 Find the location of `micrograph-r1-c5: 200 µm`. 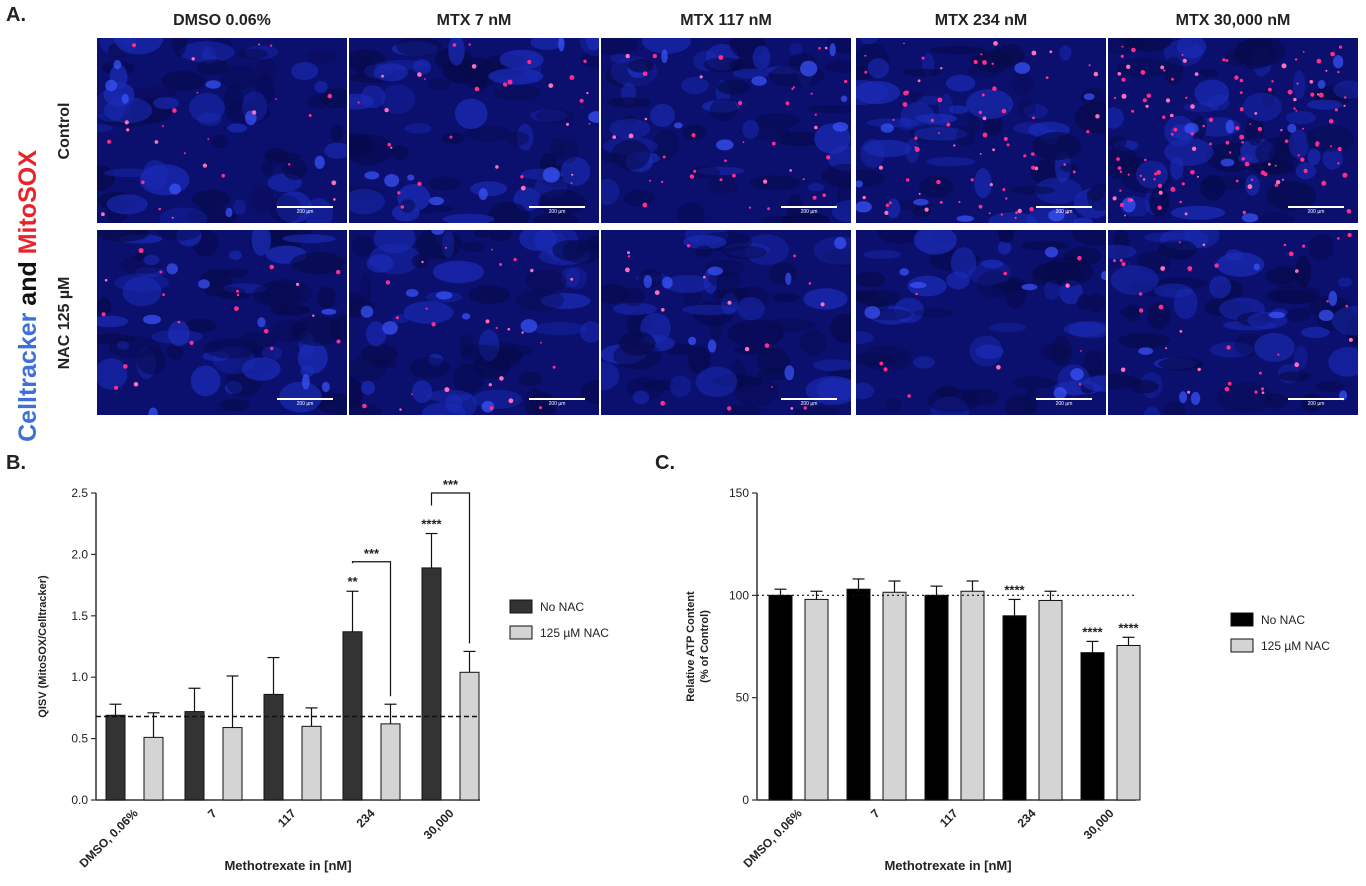

micrograph-r1-c5: 200 µm is located at coordinates (1233, 130).